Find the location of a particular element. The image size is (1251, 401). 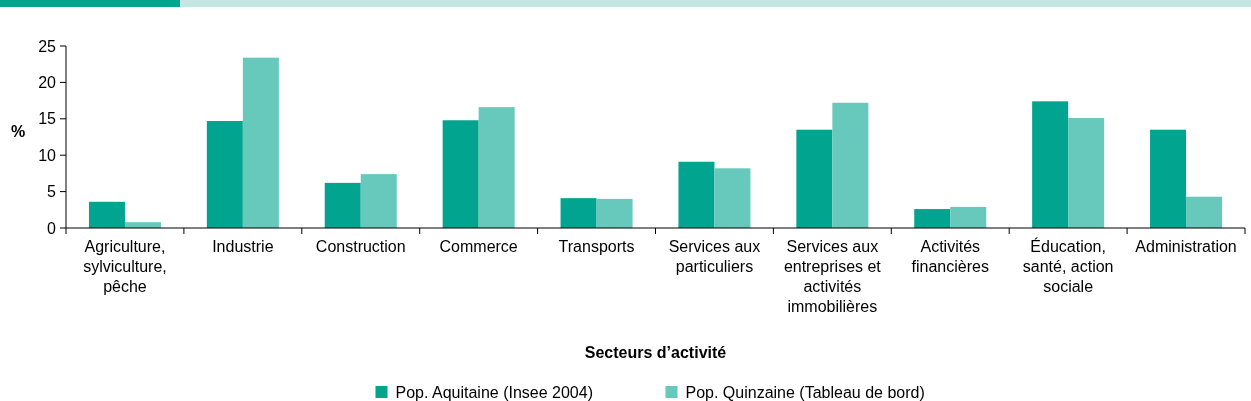

legend-label: Pop. Aquitaine (Insee 2004) is located at coordinates (494, 392).